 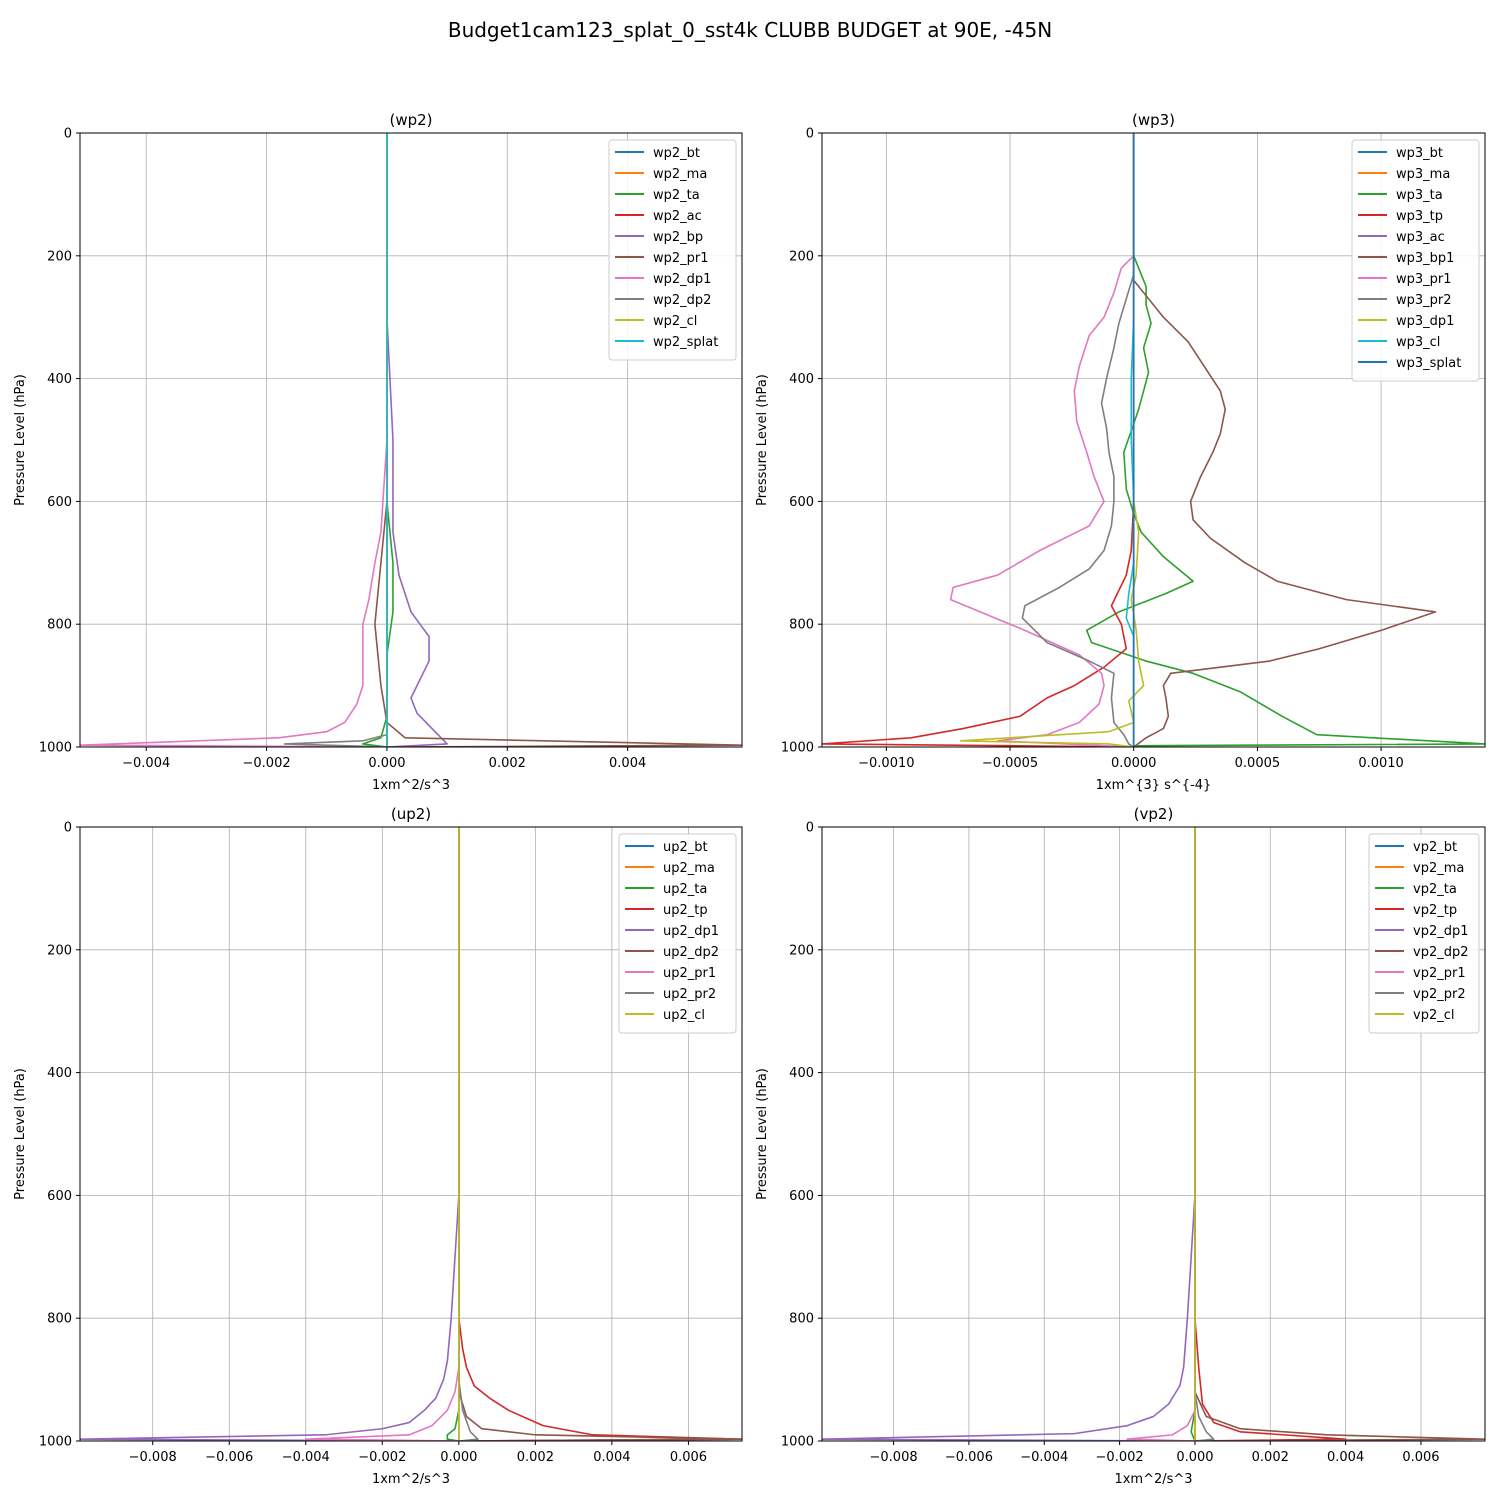 I want to click on series-line-vp2_dp1, so click(x=1009, y=1134).